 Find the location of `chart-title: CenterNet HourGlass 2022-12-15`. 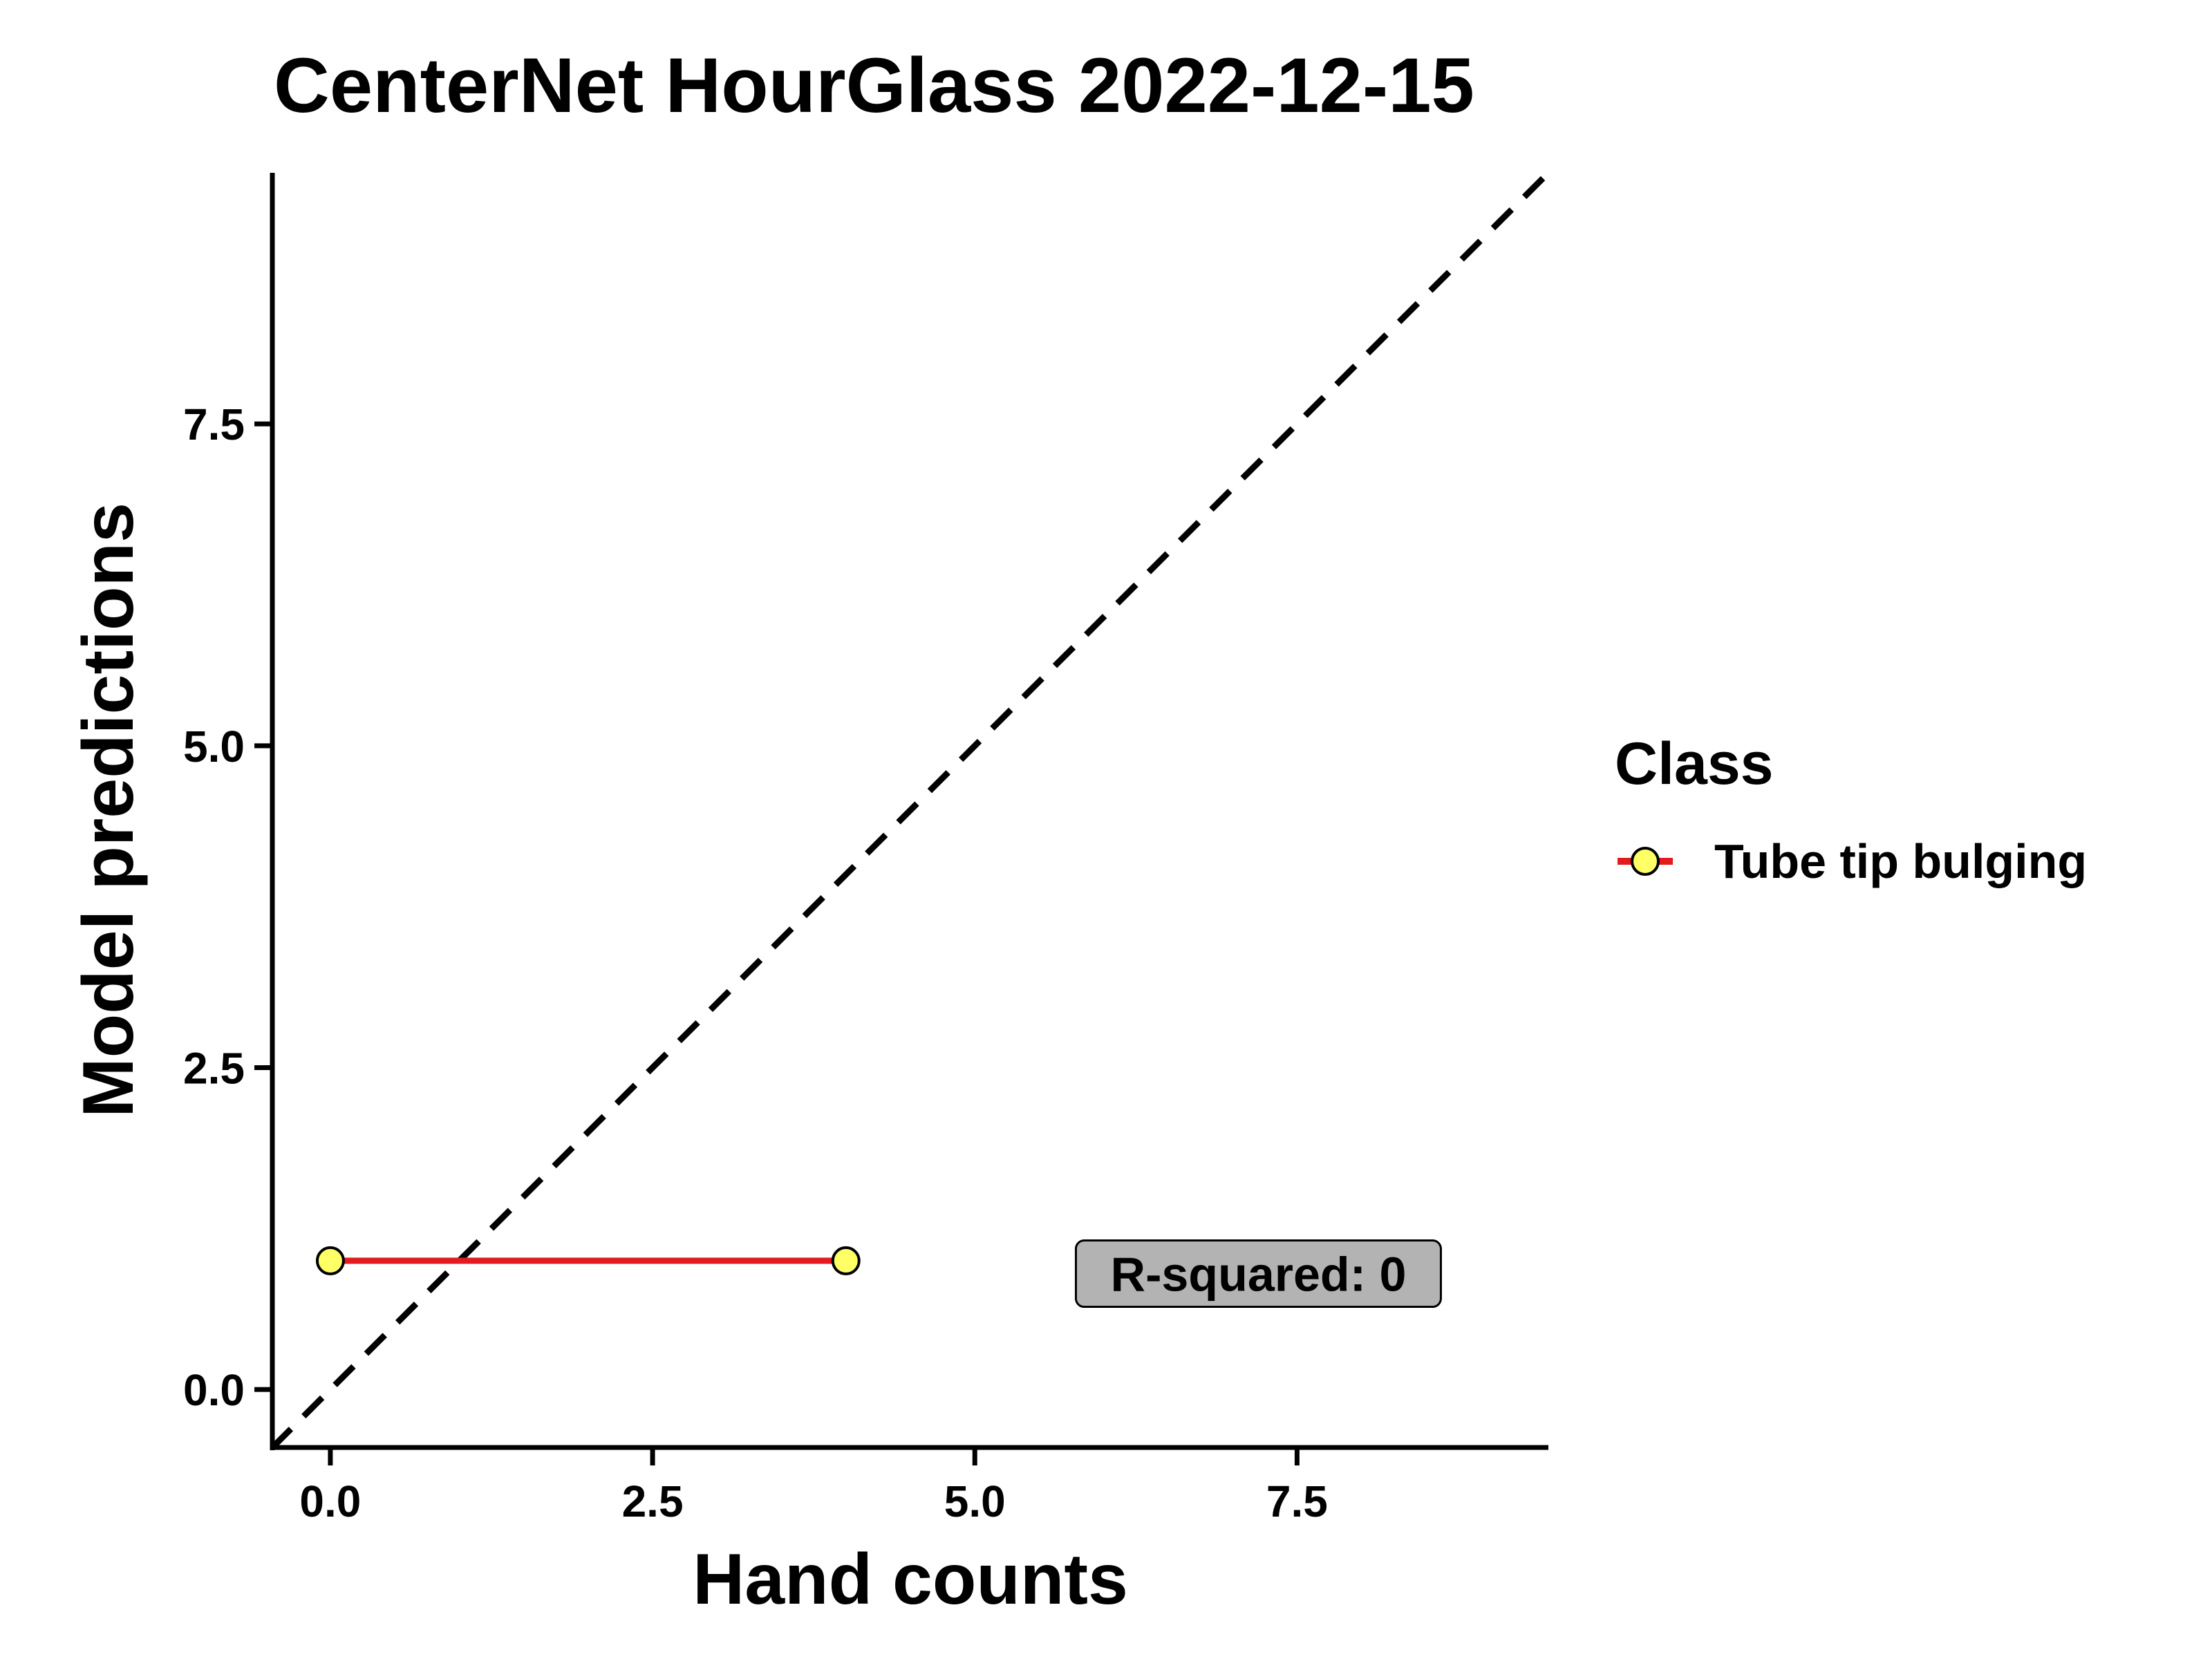

chart-title: CenterNet HourGlass 2022-12-15 is located at coordinates (874, 85).